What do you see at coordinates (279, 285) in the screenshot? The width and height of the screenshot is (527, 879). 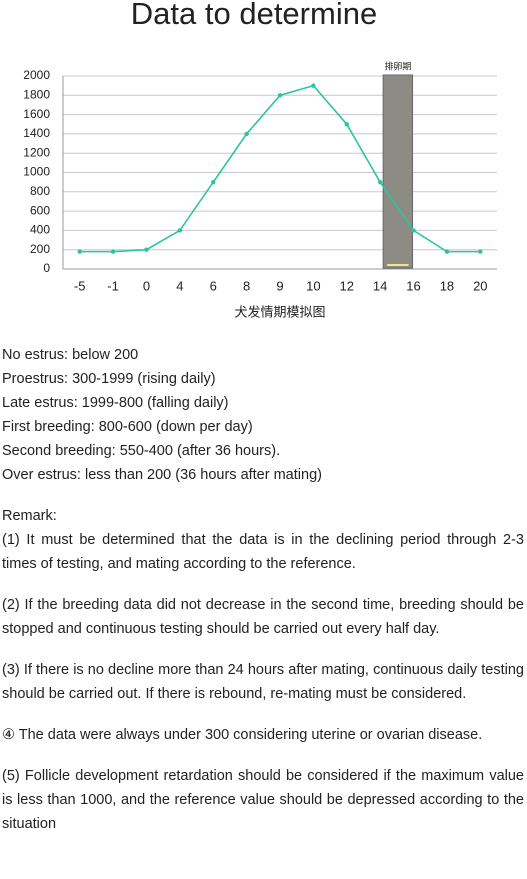 I see `x-tick-label: 9` at bounding box center [279, 285].